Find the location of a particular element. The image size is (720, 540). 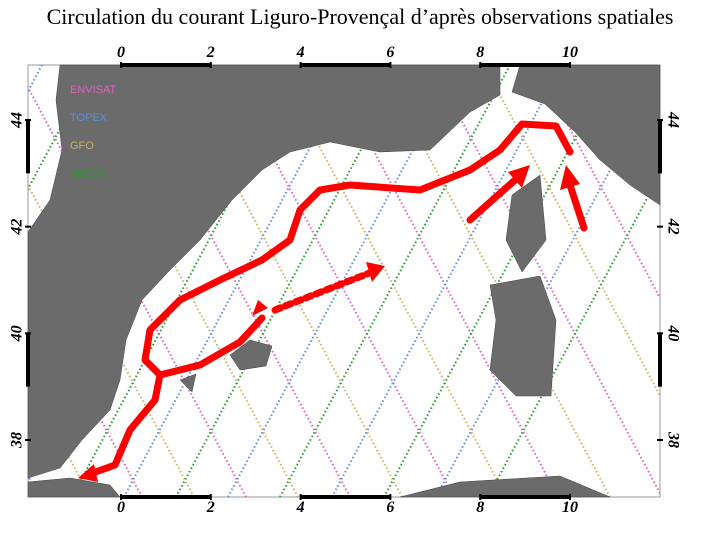

sardinia is located at coordinates (523, 336).